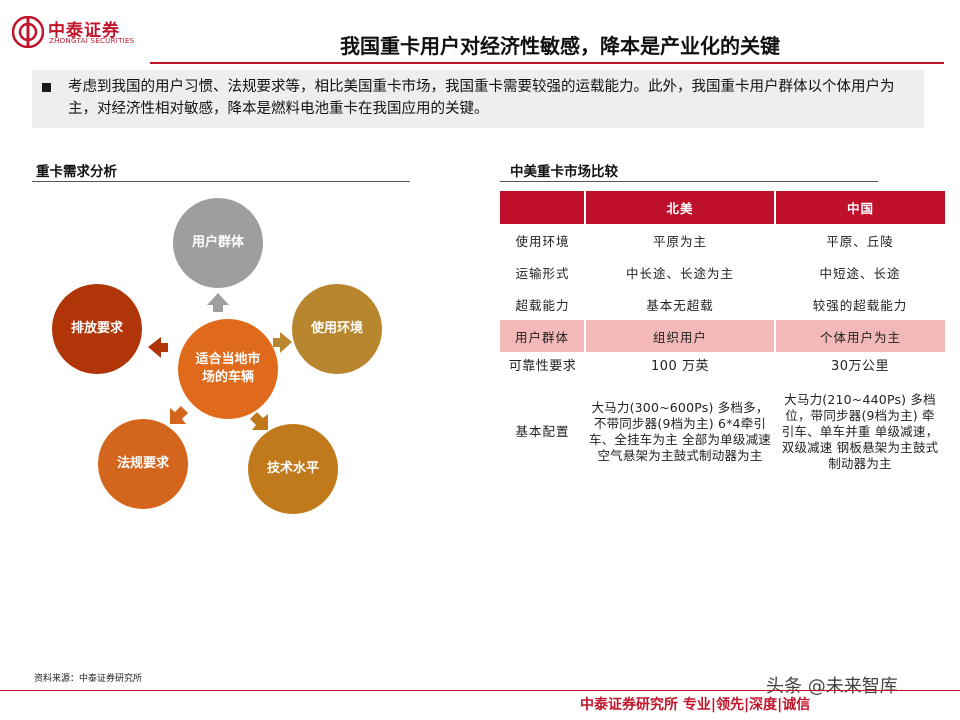 Image resolution: width=960 pixels, height=720 pixels. What do you see at coordinates (722, 240) in the screenshot?
I see `table-row: 使用环境 平原为主 平原、丘陵` at bounding box center [722, 240].